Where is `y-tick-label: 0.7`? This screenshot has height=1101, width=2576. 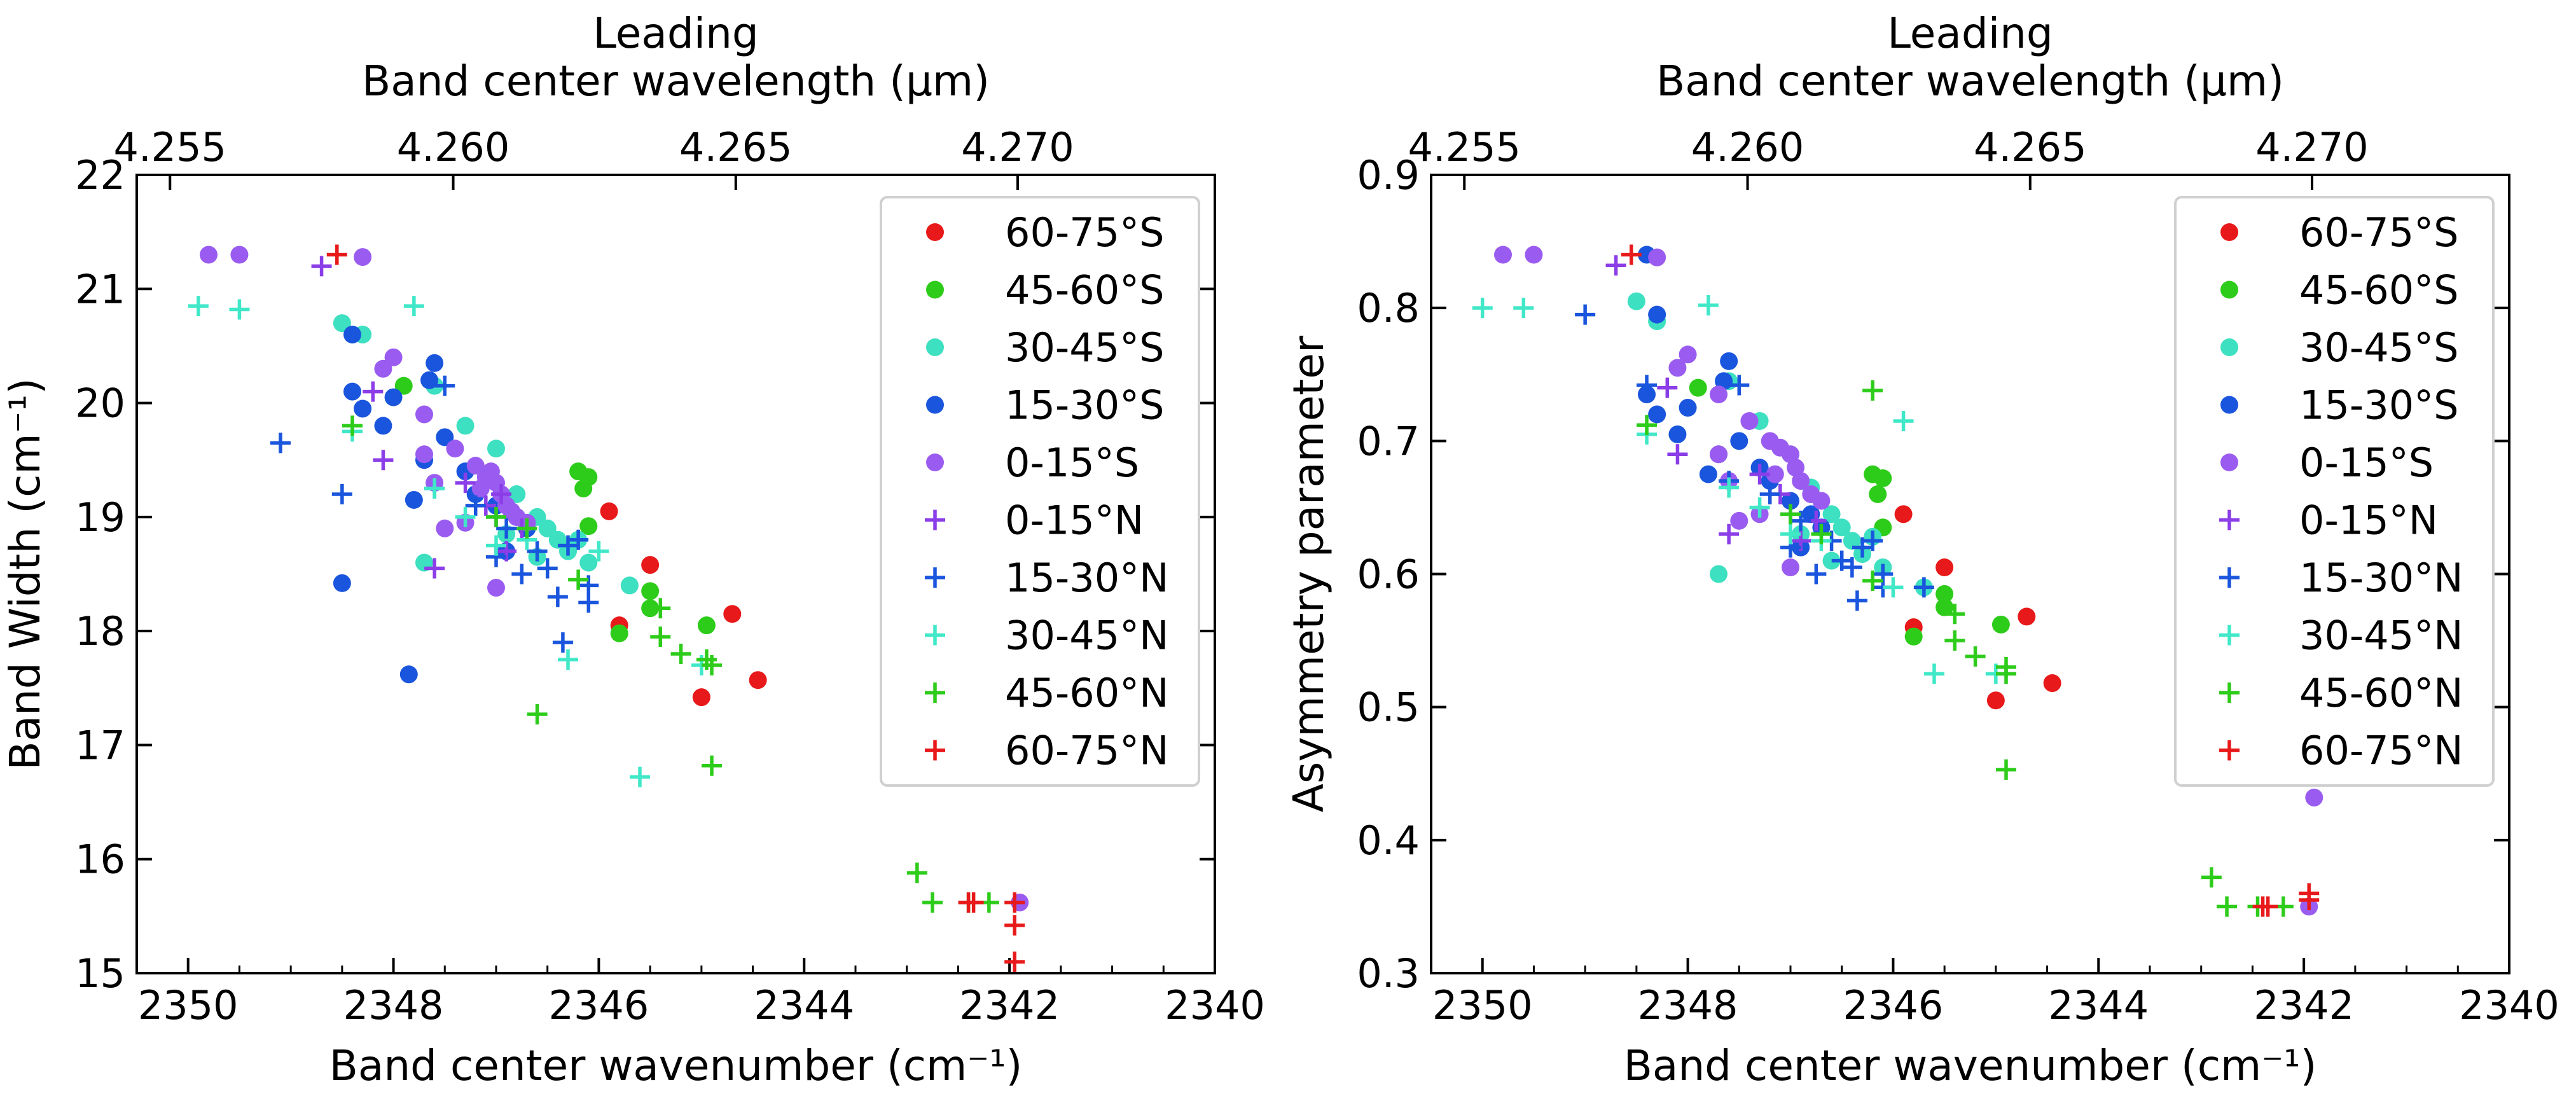 y-tick-label: 0.7 is located at coordinates (1388, 441).